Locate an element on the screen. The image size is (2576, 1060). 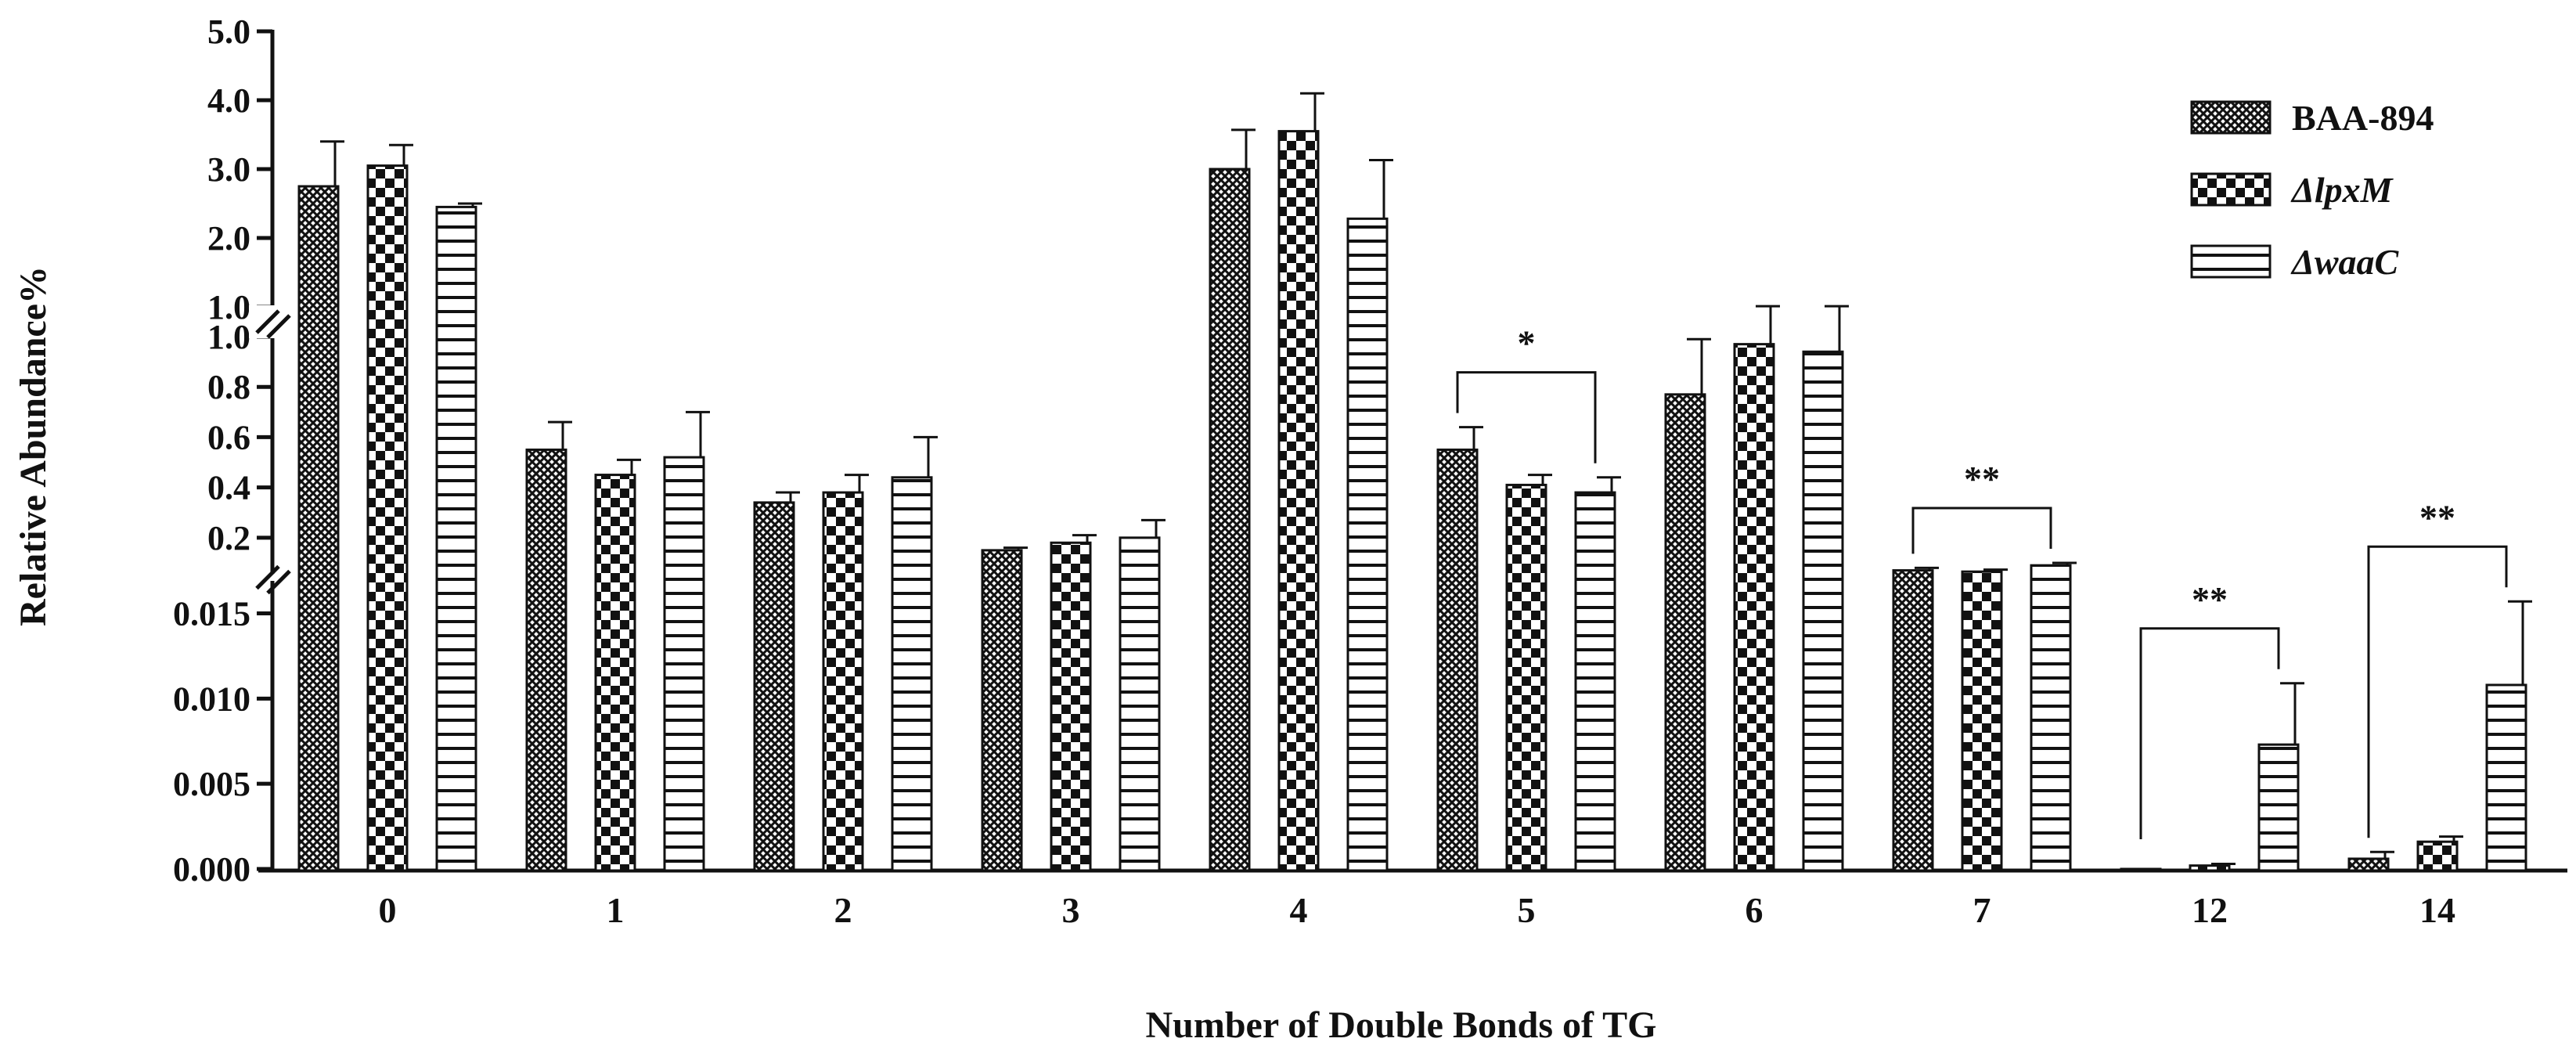
significance-label: * is located at coordinates (1527, 343).